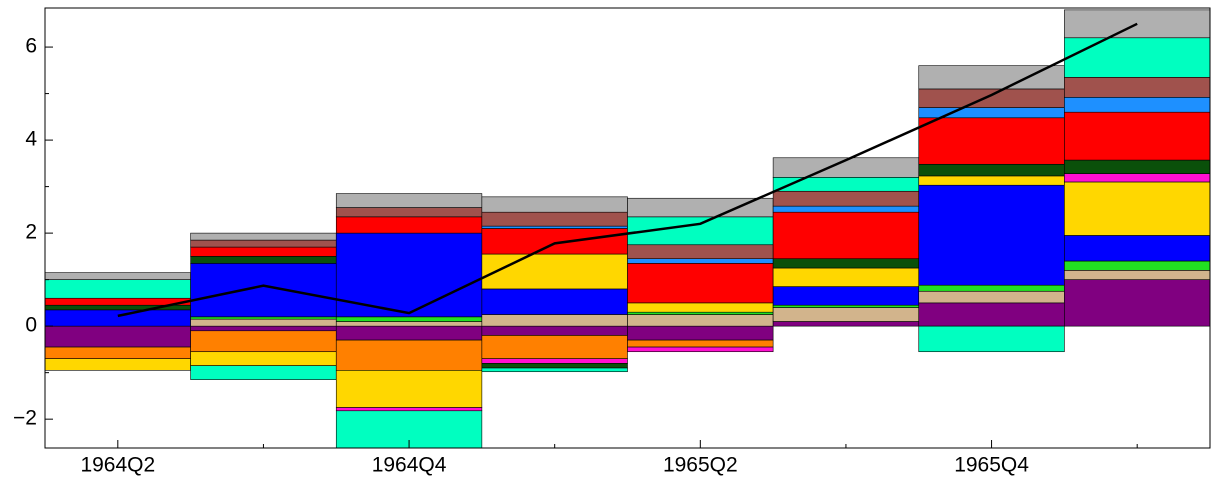 Image resolution: width=1213 pixels, height=479 pixels. I want to click on y-tick-label: 2, so click(31, 232).